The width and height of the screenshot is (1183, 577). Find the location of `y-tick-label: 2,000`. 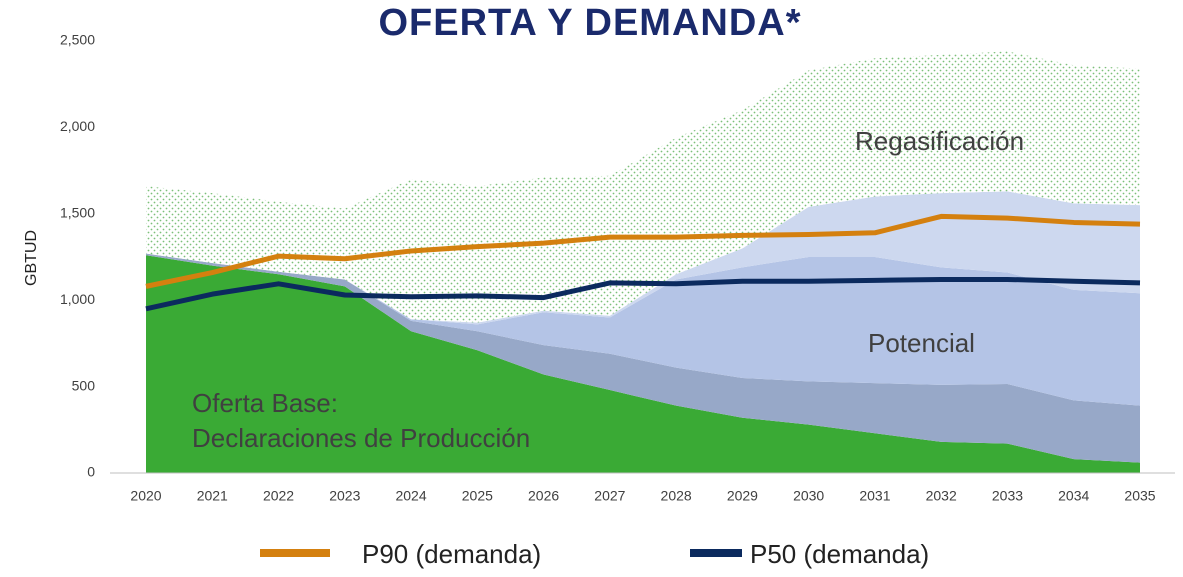

y-tick-label: 2,000 is located at coordinates (77, 126).